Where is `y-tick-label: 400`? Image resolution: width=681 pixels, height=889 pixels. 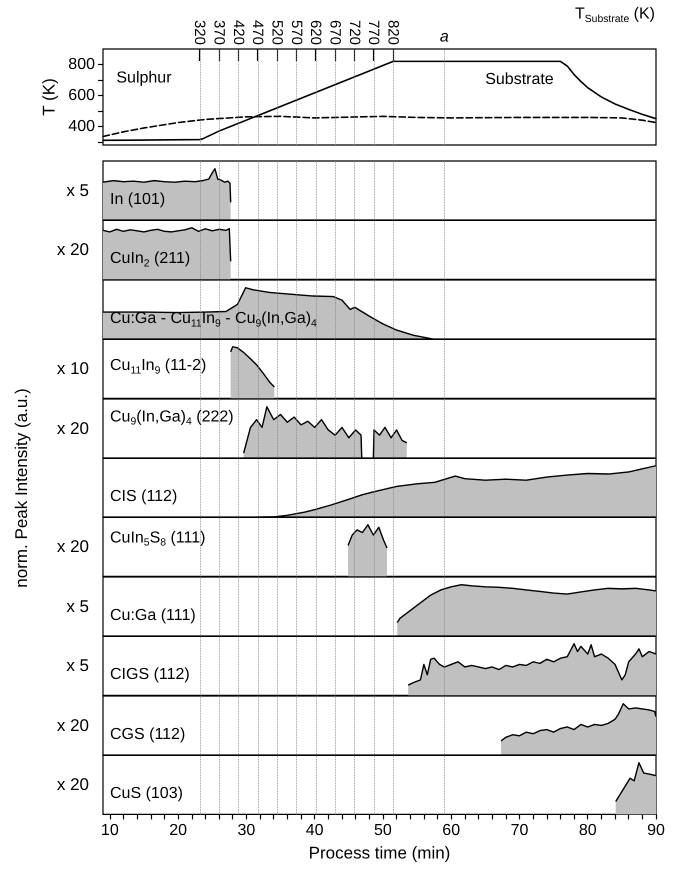
y-tick-label: 400 is located at coordinates (82, 126).